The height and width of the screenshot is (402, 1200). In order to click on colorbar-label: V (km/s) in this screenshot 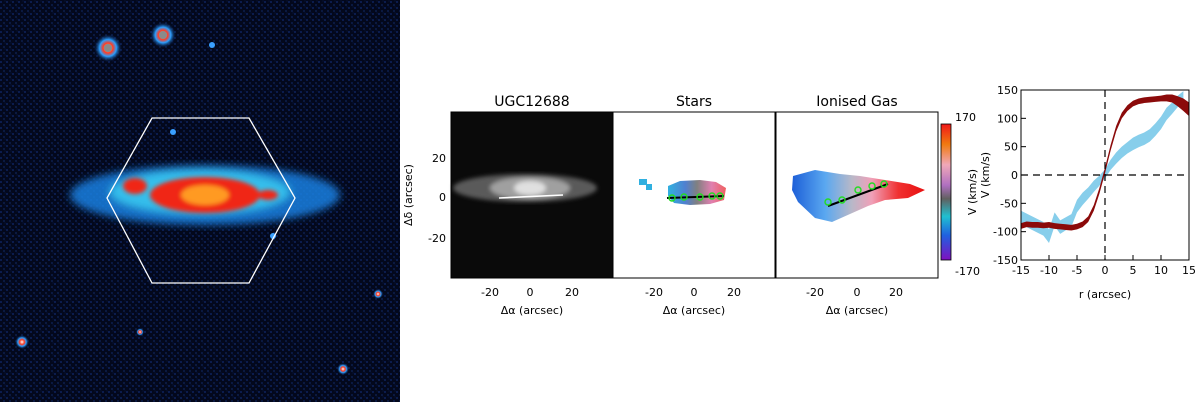, I will do `click(972, 192)`.